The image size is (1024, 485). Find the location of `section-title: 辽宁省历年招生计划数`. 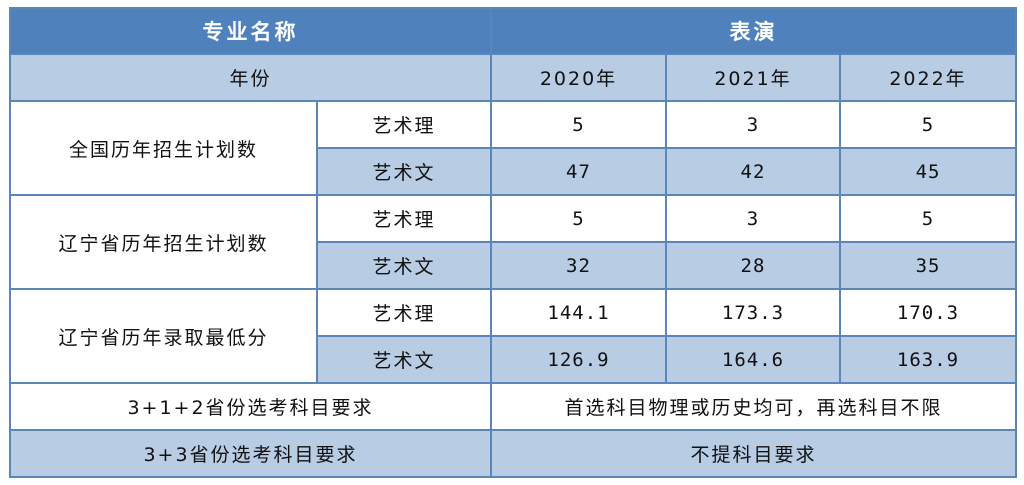

section-title: 辽宁省历年招生计划数 is located at coordinates (163, 242).